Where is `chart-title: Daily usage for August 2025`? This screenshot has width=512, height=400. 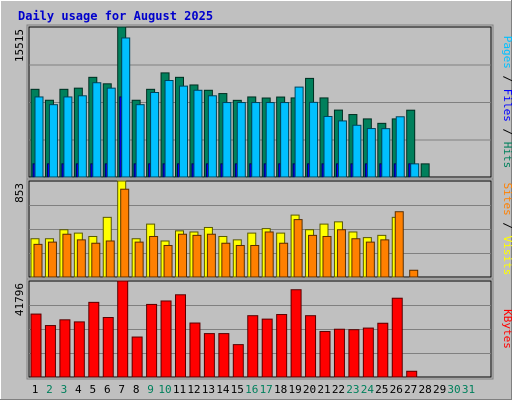
chart-title: Daily usage for August 2025 is located at coordinates (115, 16).